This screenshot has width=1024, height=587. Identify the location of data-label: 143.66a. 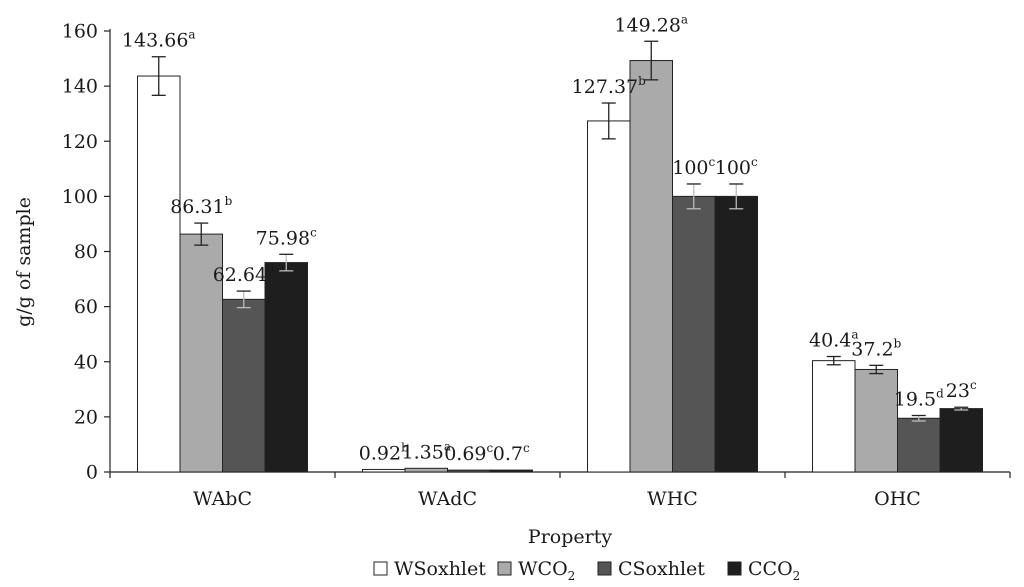
(159, 40).